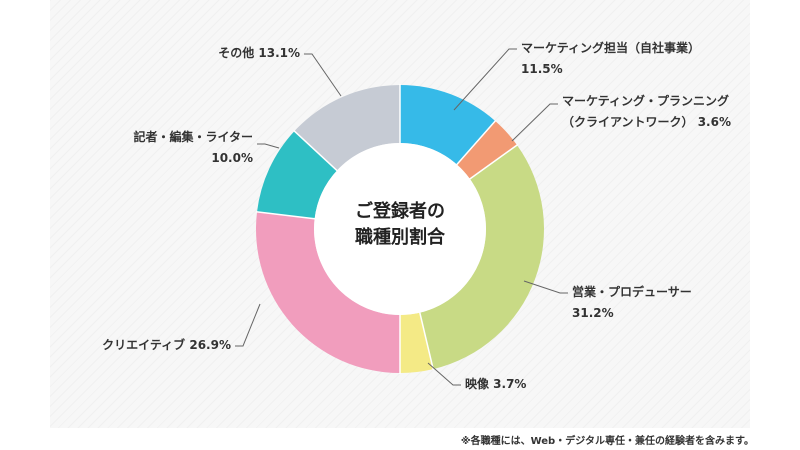 The height and width of the screenshot is (450, 800). Describe the element at coordinates (607, 441) in the screenshot. I see `footnote: ※各職種には、Web・デジタル専任・兼任の経験者を含みます。` at that location.